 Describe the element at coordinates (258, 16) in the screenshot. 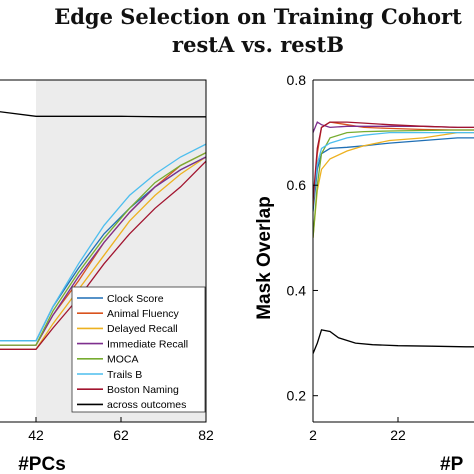

I see `figure-title-line1: Edge Selection on Training Cohort` at that location.